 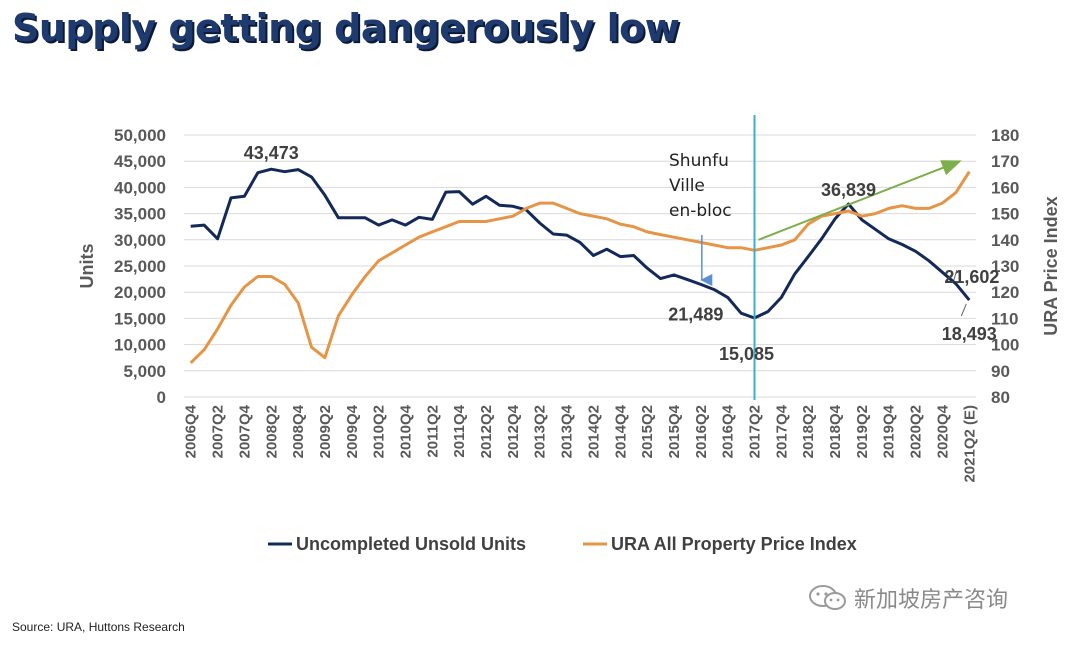 What do you see at coordinates (459, 430) in the screenshot?
I see `x-tick-label: 2011Q4` at bounding box center [459, 430].